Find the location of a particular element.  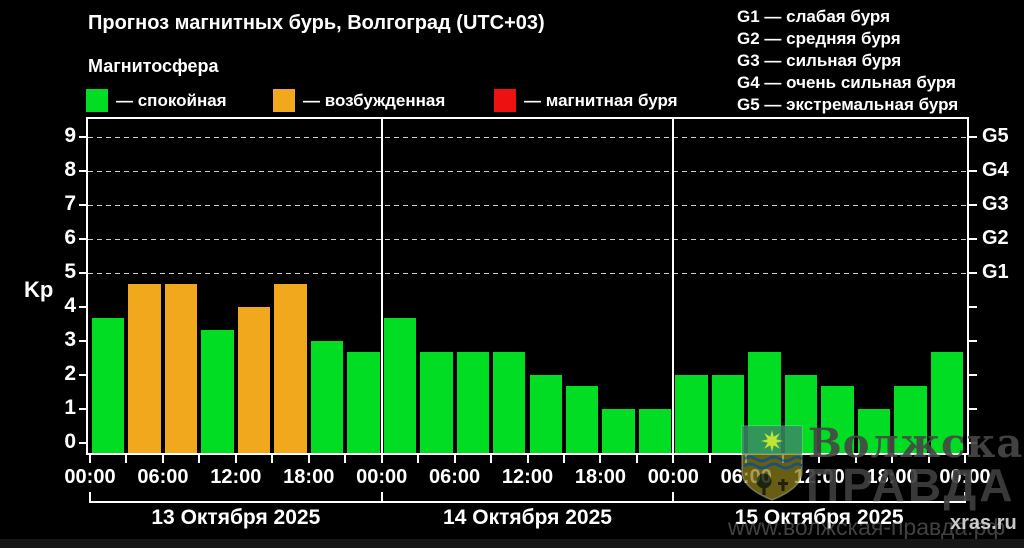

g-axis-label-g1: G1 is located at coordinates (995, 272).